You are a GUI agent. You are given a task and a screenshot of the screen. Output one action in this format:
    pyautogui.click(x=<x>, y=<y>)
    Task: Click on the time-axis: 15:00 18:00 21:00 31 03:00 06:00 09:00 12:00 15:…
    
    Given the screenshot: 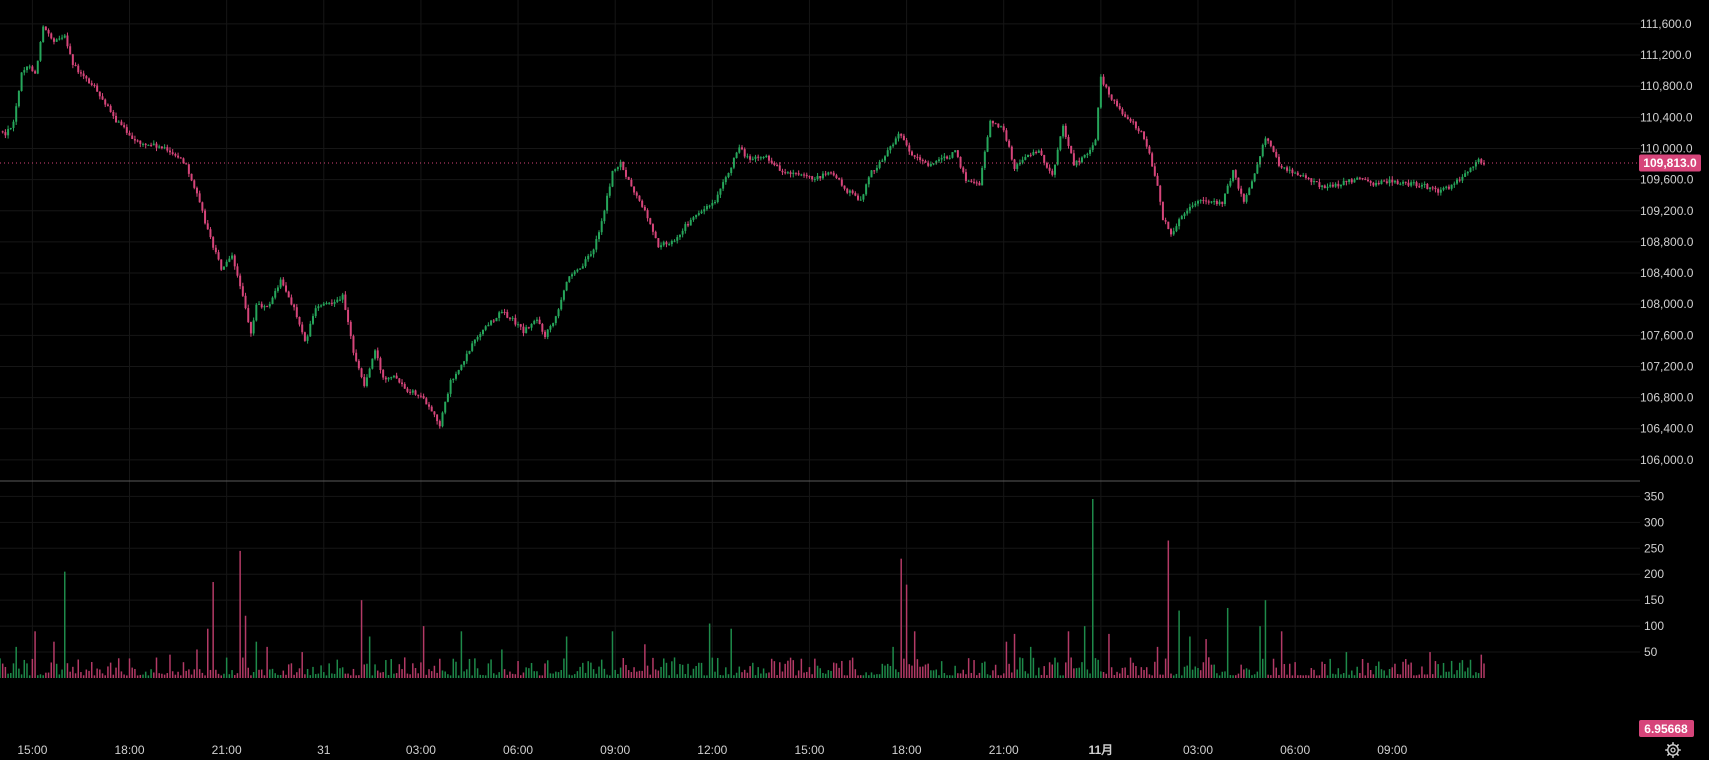 What is the action you would take?
    pyautogui.click(x=712, y=750)
    